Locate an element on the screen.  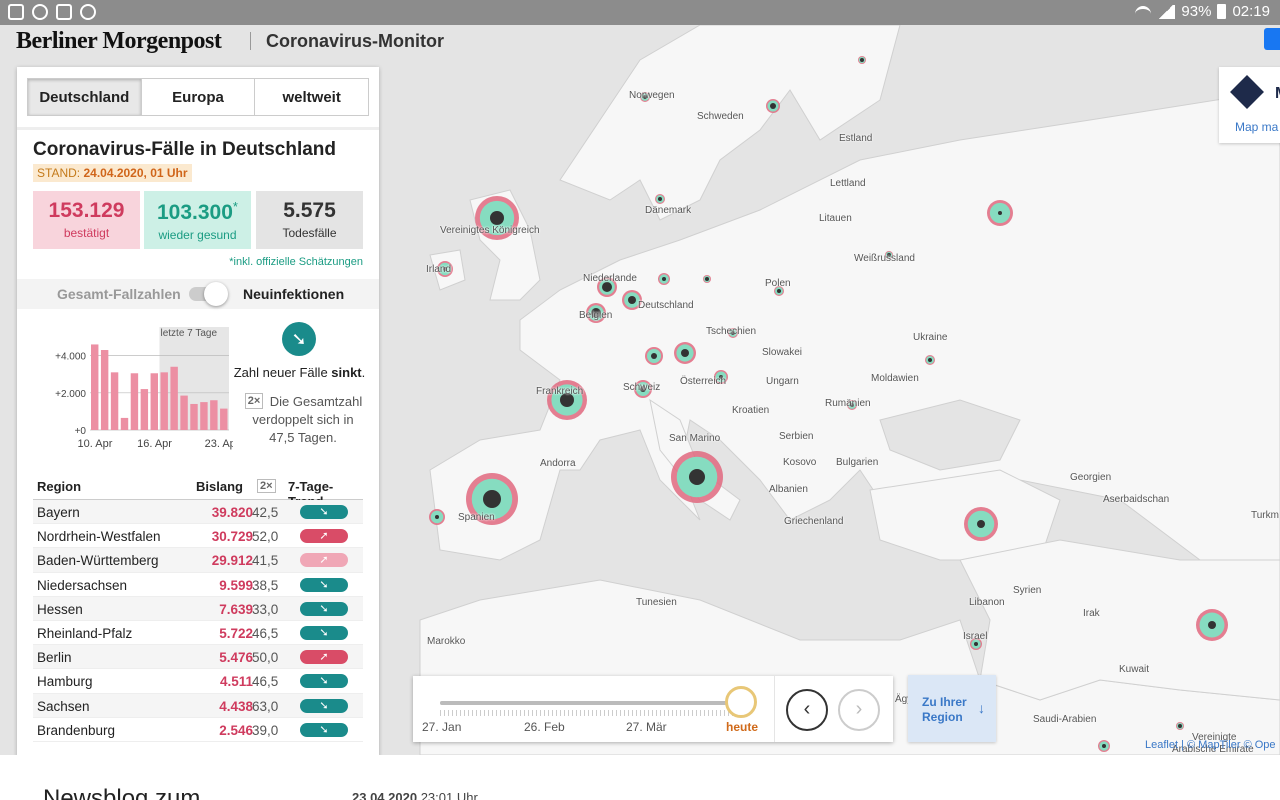
map-place-label: Aserbaidschan is located at coordinates (1136, 499).